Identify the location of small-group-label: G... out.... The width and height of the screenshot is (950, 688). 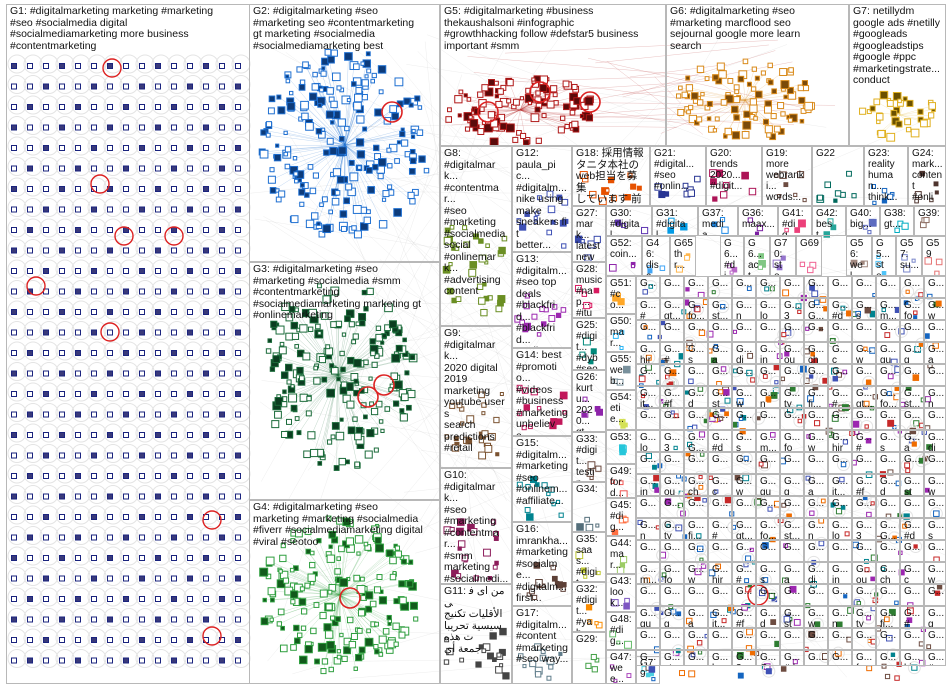
(672, 486).